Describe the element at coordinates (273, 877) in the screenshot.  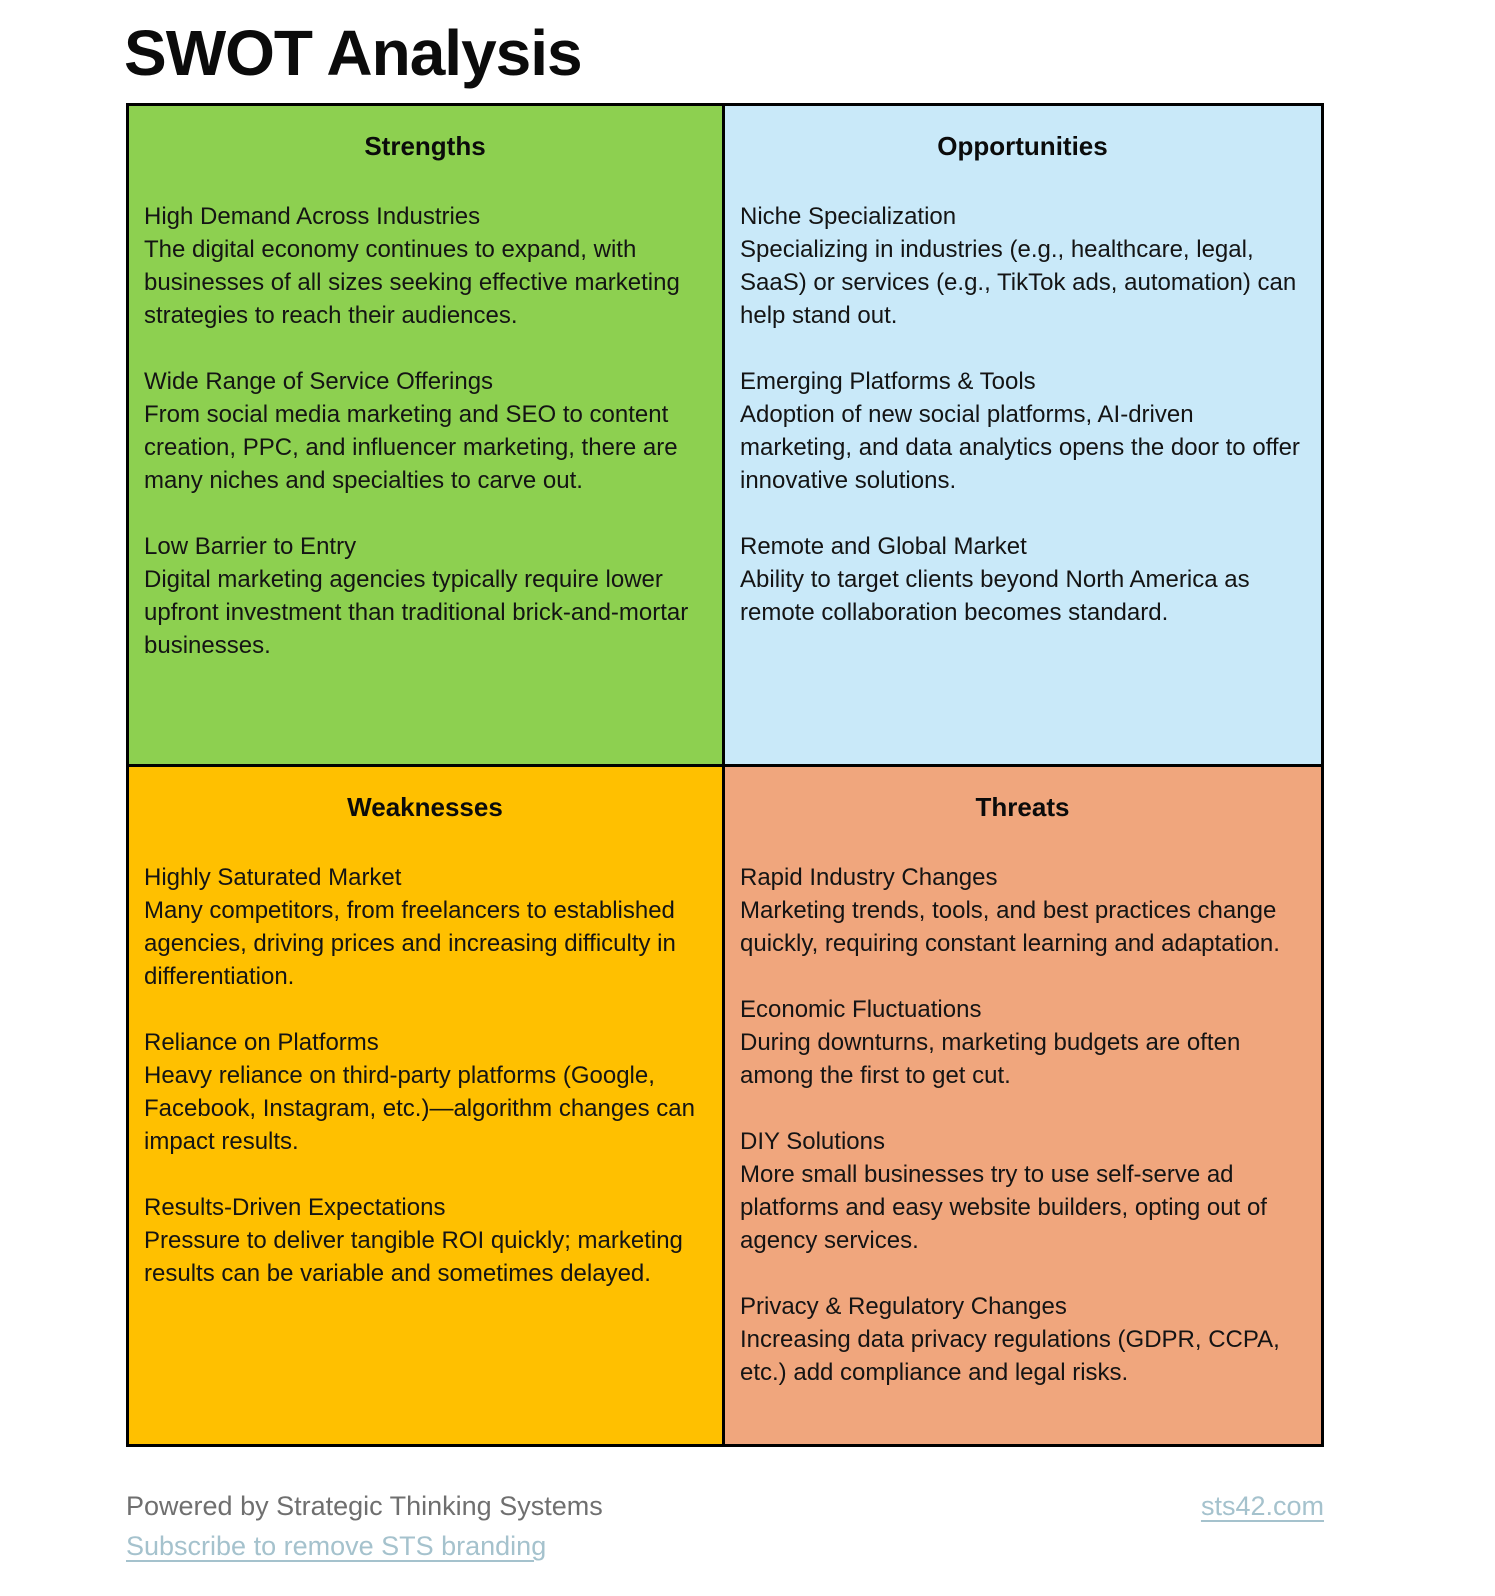
I see `swot-item-heading: Highly Saturated Market` at that location.